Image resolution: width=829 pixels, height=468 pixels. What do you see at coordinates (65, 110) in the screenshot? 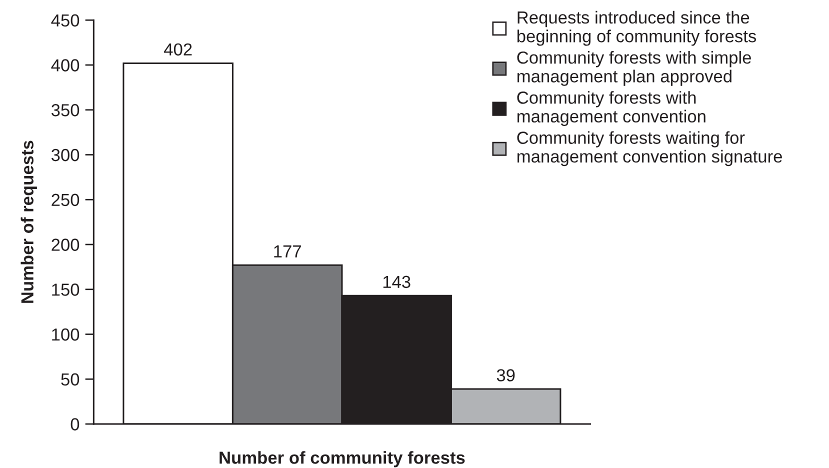
I see `y-tick-label: 350` at bounding box center [65, 110].